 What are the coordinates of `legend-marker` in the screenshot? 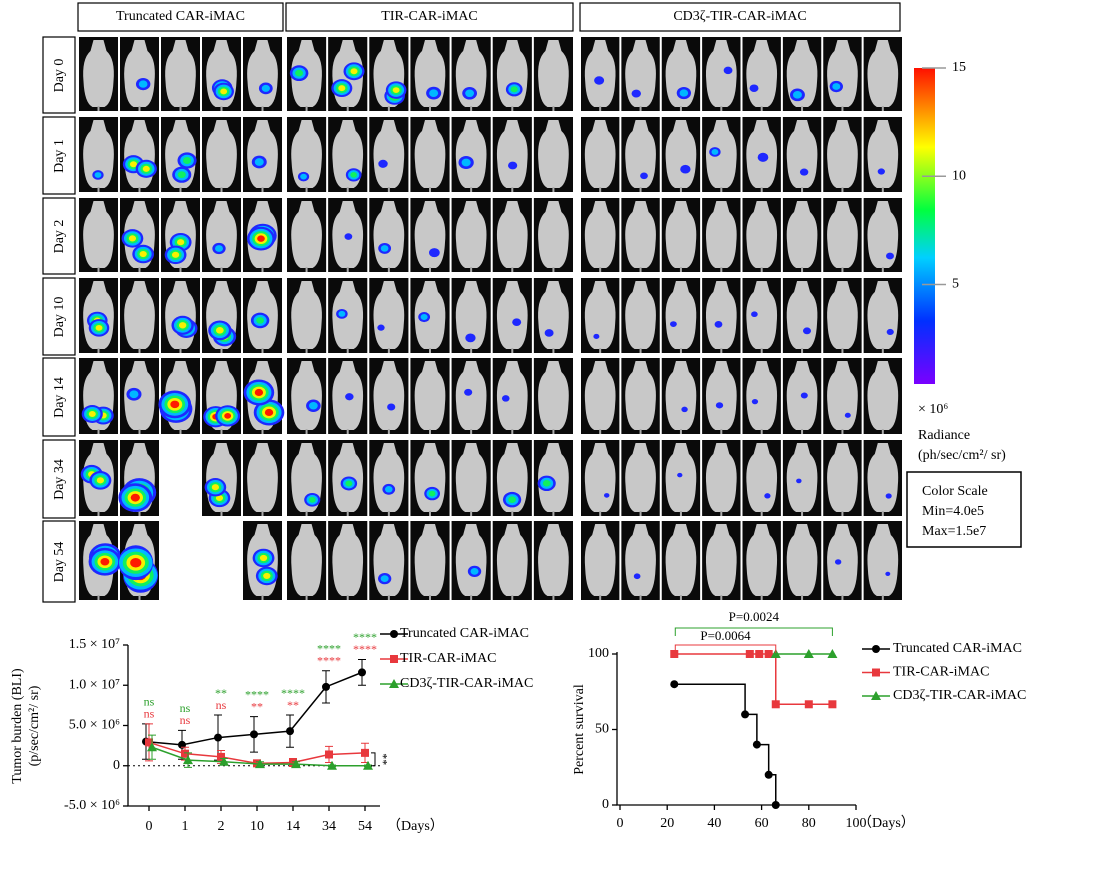 It's located at (394, 634).